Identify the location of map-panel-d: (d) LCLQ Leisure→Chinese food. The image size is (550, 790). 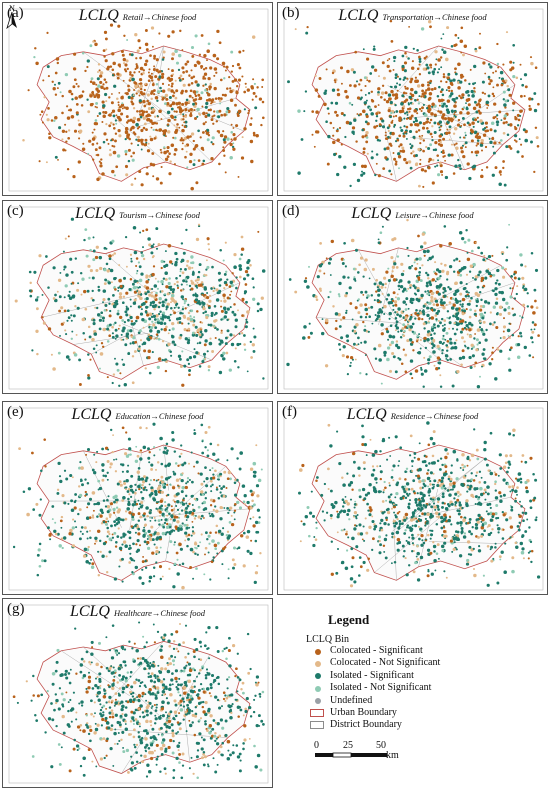
(412, 297).